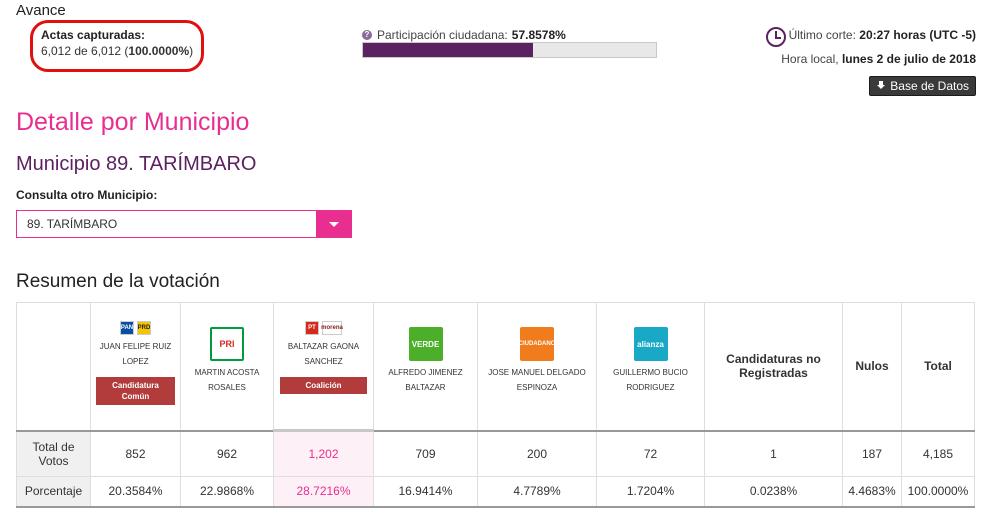  I want to click on page-title: Detalle por Municipio, so click(133, 122).